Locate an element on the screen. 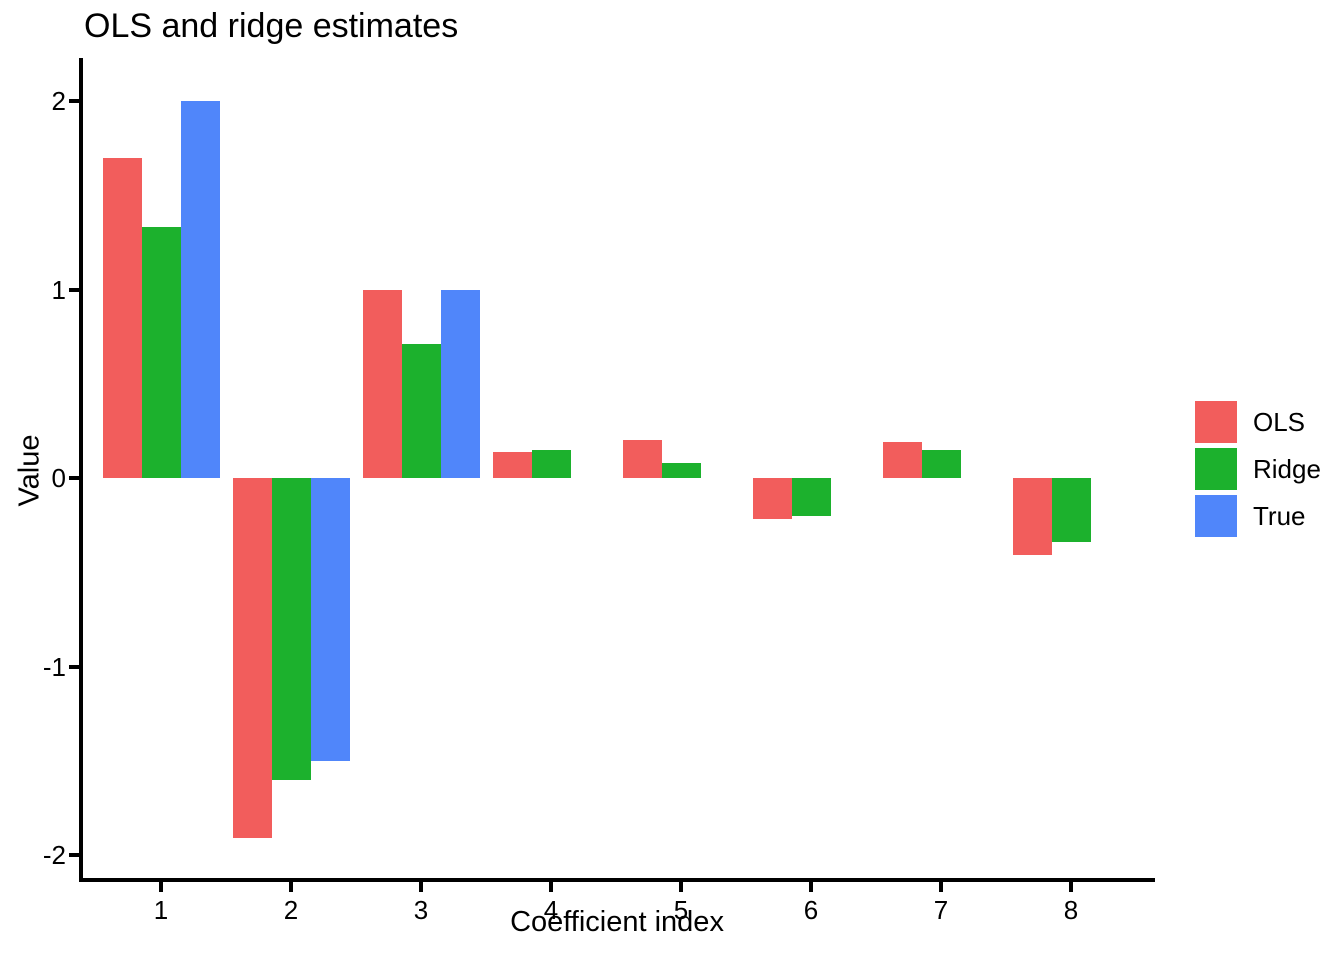 Image resolution: width=1344 pixels, height=960 pixels. x-tick-label-8: 8 is located at coordinates (1071, 910).